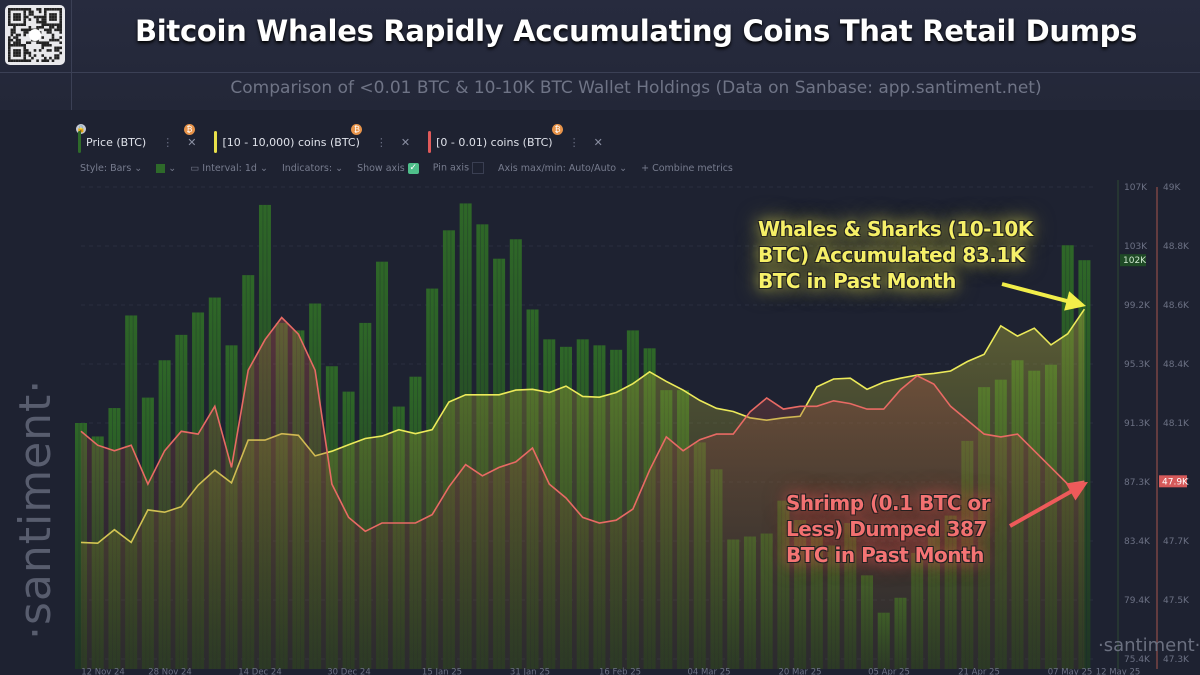  I want to click on legend-chip-whales: [10 - 10,000) coins (BTC) ⋮ ✕ ₿, so click(317, 140).